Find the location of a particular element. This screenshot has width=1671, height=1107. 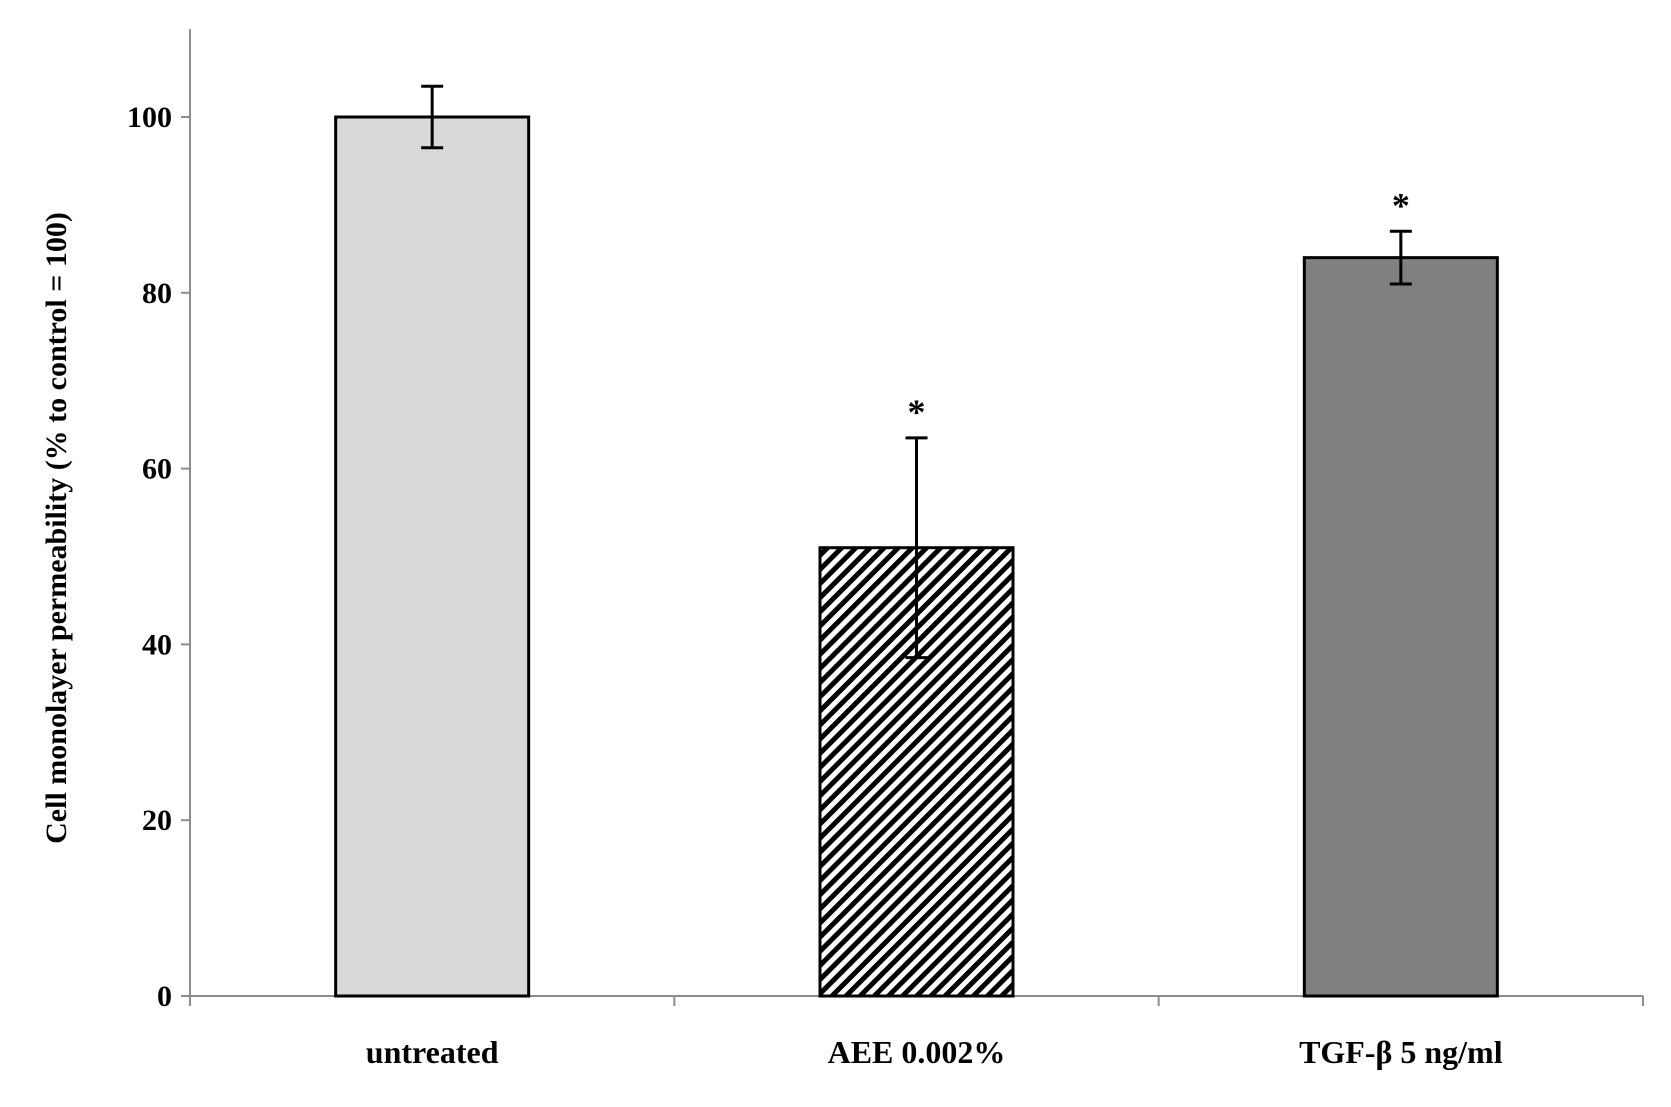

x-category-label: TGF-β 5 ng/ml is located at coordinates (1401, 1052).